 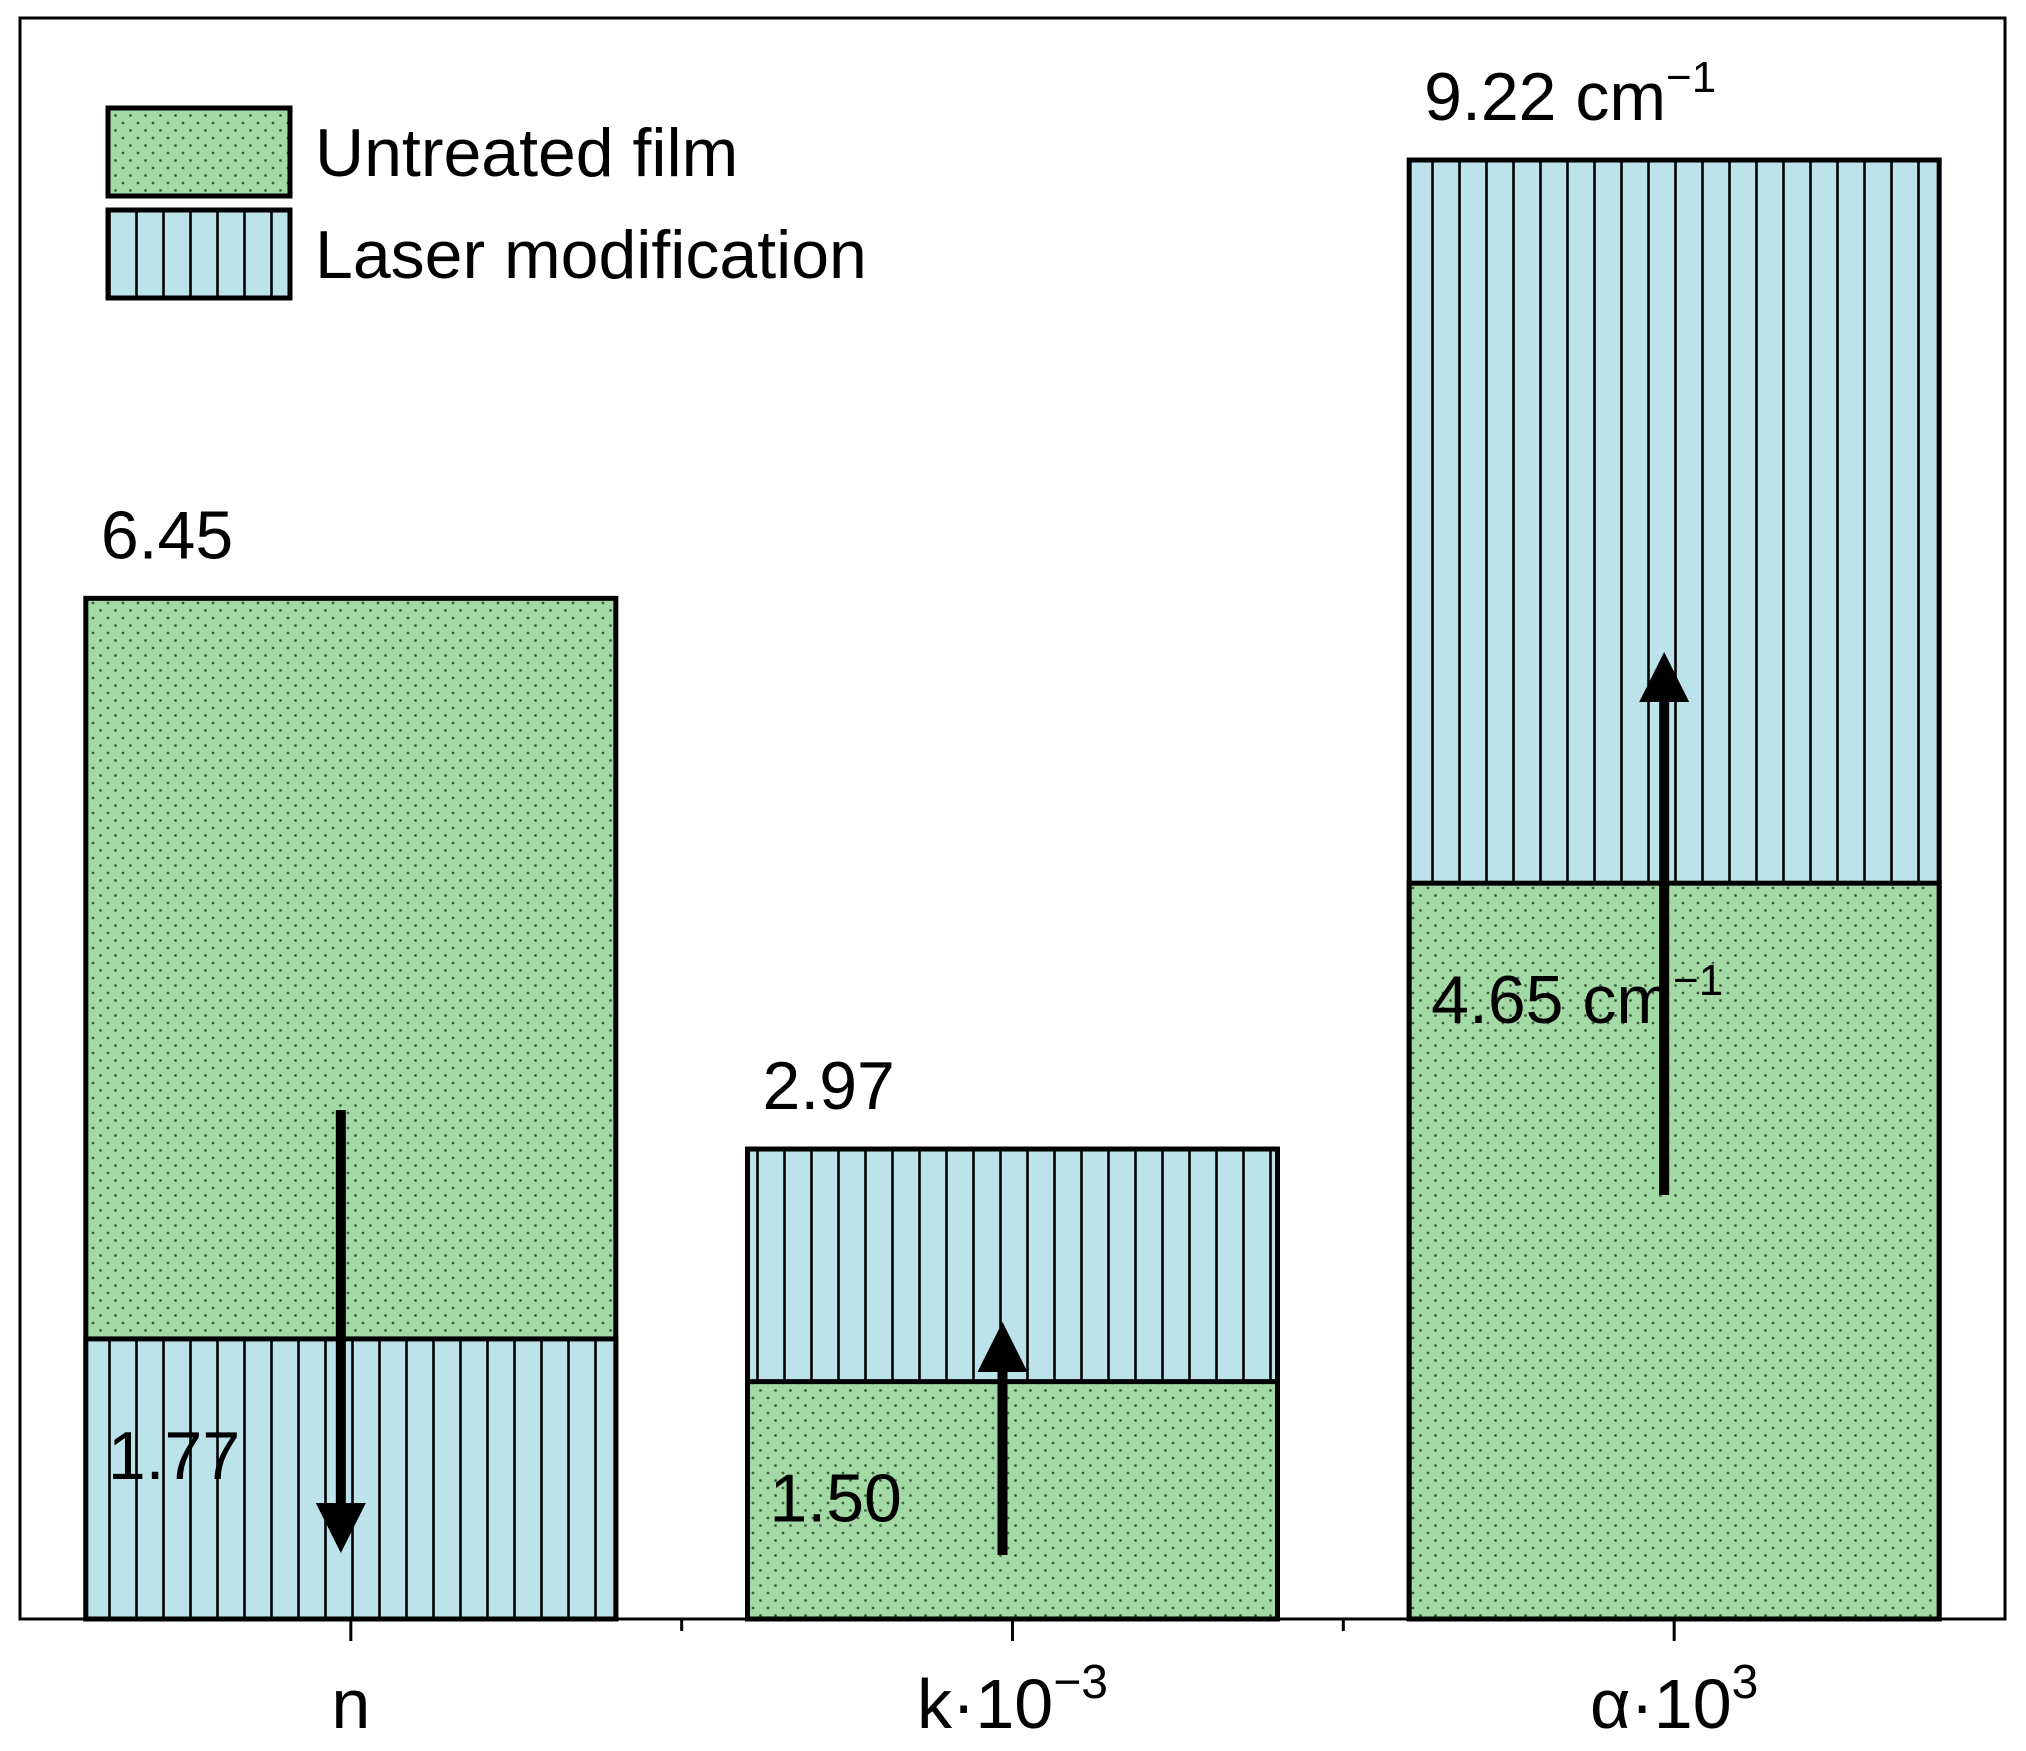 I want to click on x-axis-ticks, so click(x=1012, y=1629).